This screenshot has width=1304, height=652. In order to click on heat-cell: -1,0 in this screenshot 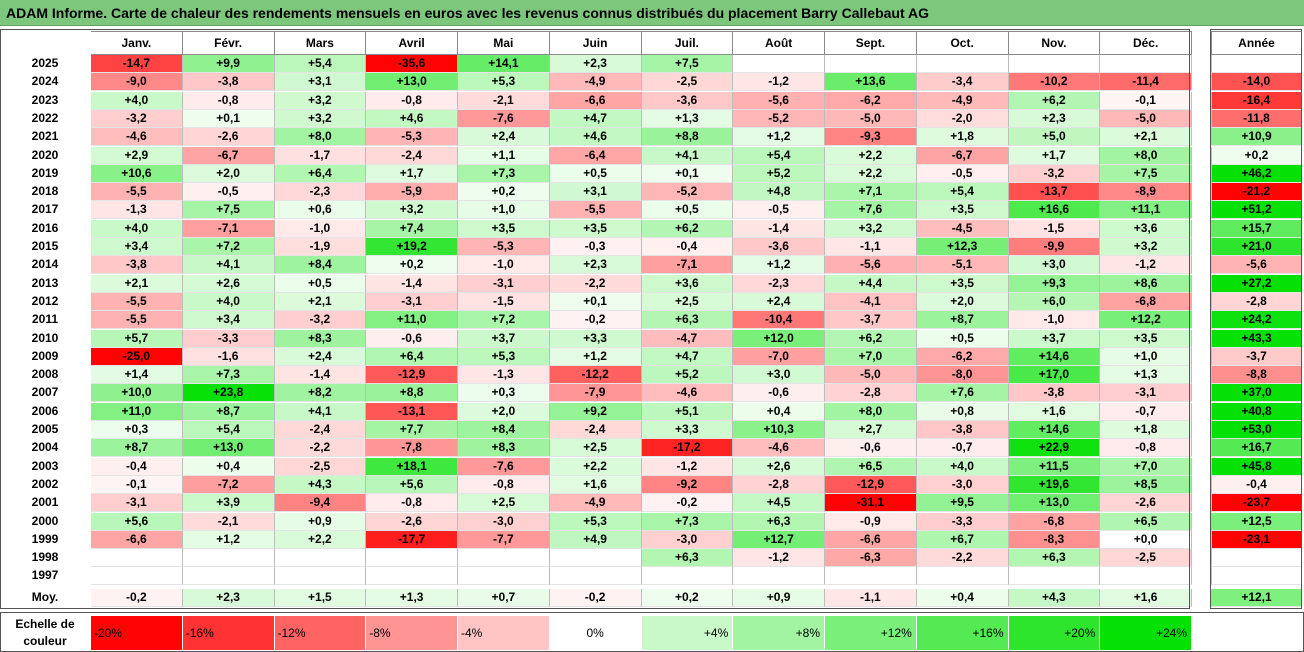, I will do `click(1054, 320)`.